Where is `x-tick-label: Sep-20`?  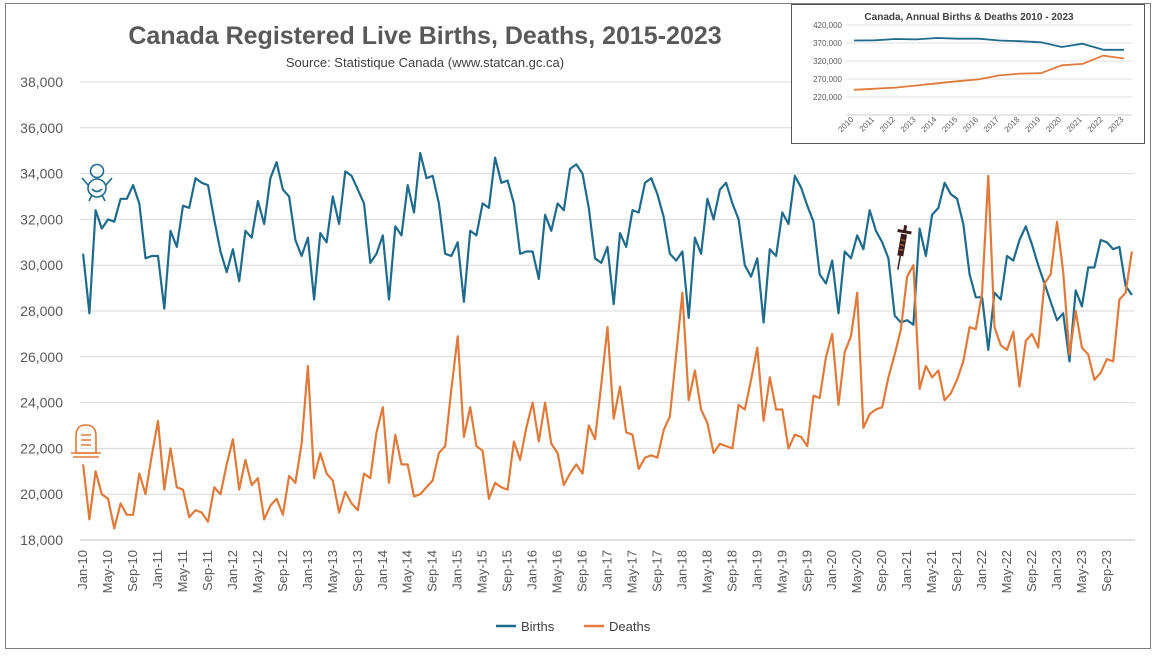 x-tick-label: Sep-20 is located at coordinates (881, 571).